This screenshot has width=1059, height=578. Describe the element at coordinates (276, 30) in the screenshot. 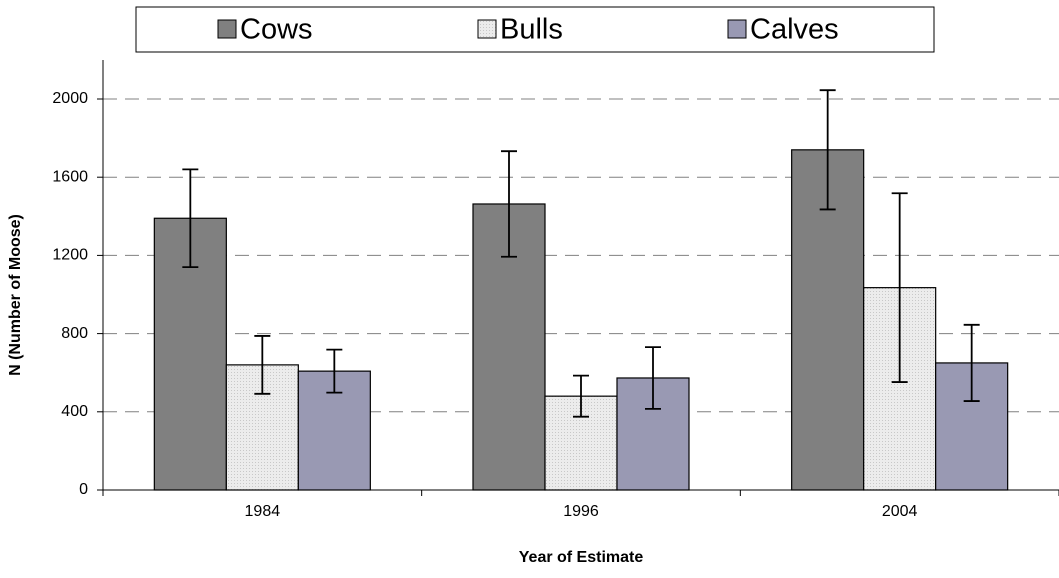

I see `legend-label: Cows` at that location.